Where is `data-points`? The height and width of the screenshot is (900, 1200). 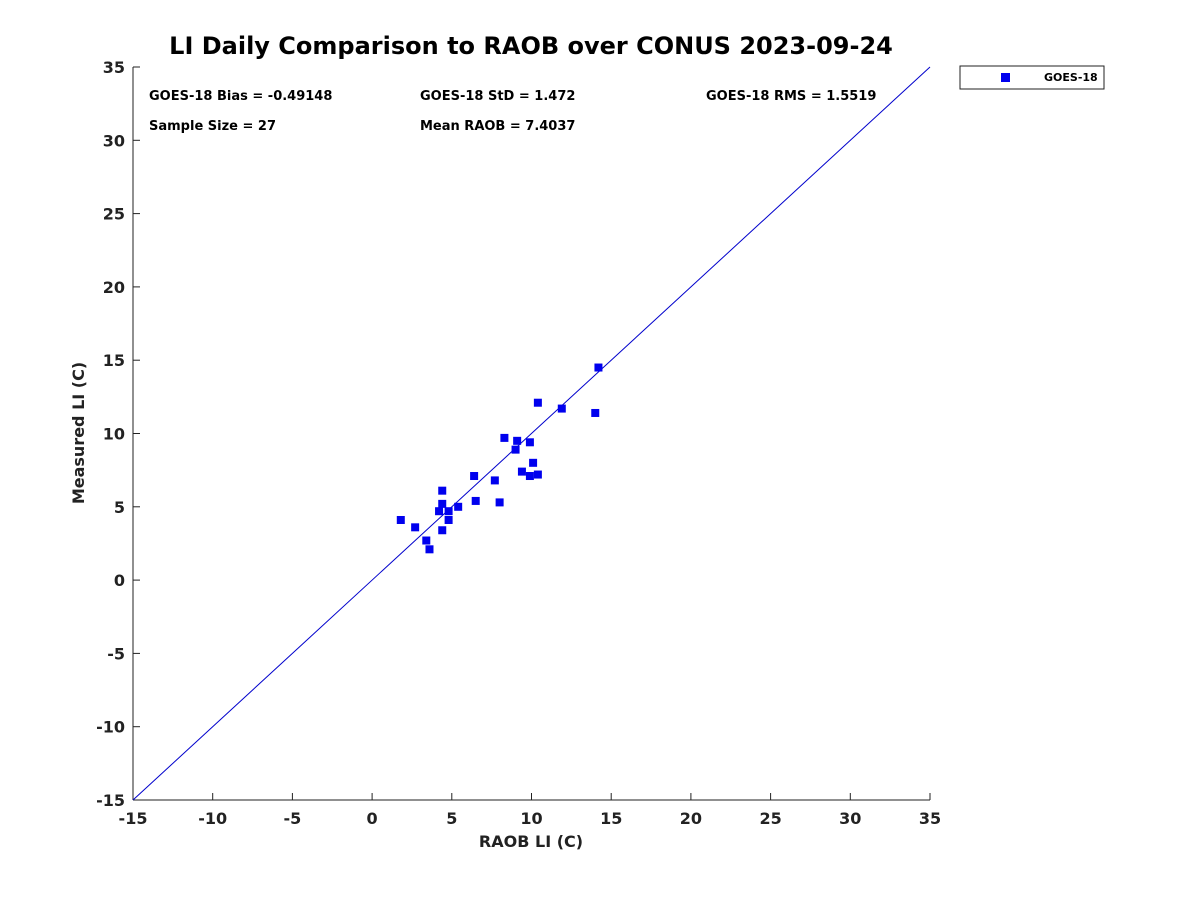
data-points is located at coordinates (499, 458).